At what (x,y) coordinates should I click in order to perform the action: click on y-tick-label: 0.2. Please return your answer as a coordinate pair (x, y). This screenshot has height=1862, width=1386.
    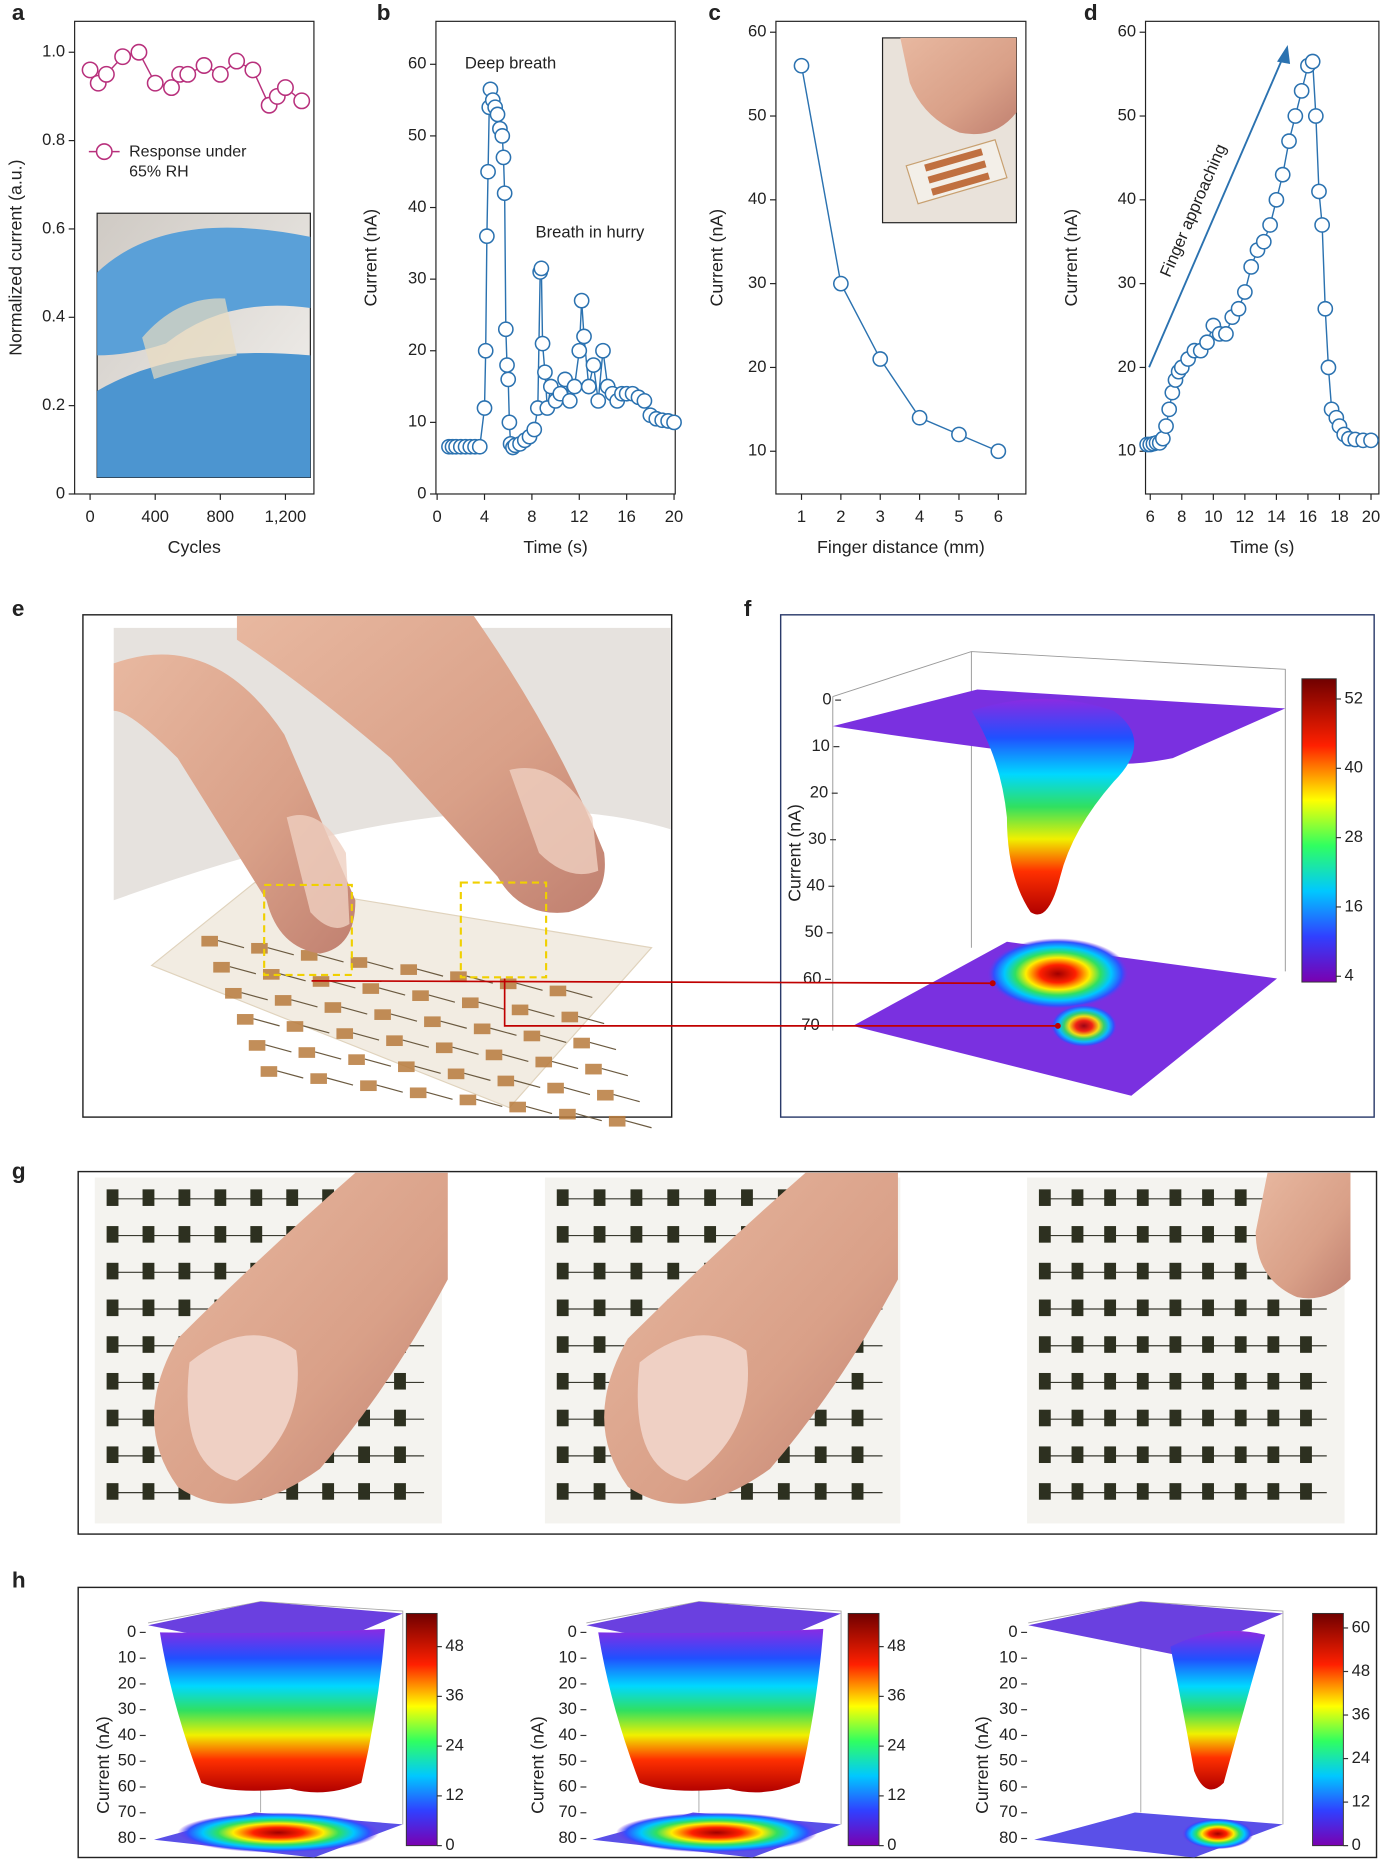
    Looking at the image, I should click on (53, 404).